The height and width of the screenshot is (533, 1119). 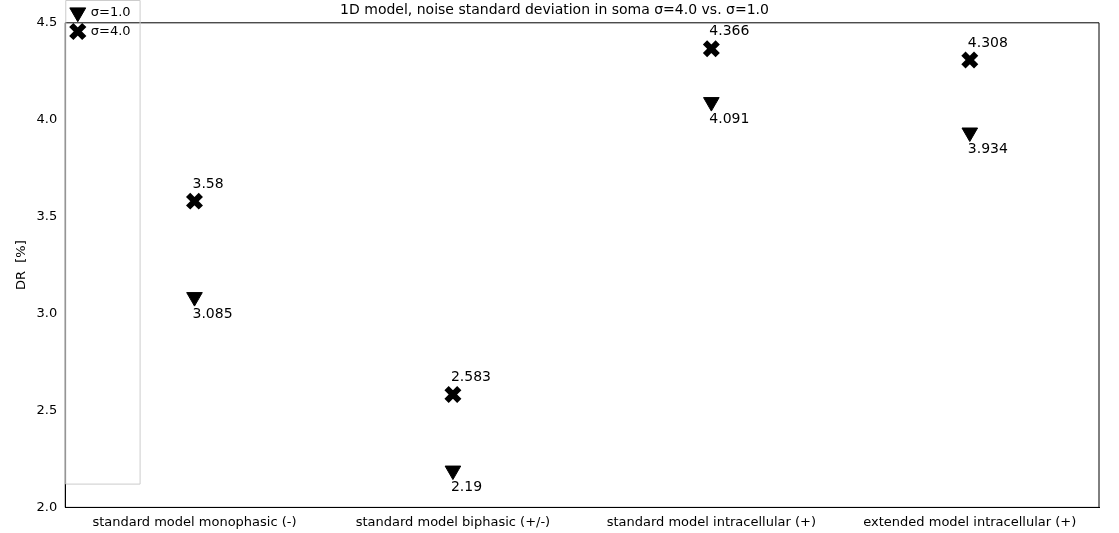 I want to click on legend-label: σ=4.0, so click(x=110, y=30).